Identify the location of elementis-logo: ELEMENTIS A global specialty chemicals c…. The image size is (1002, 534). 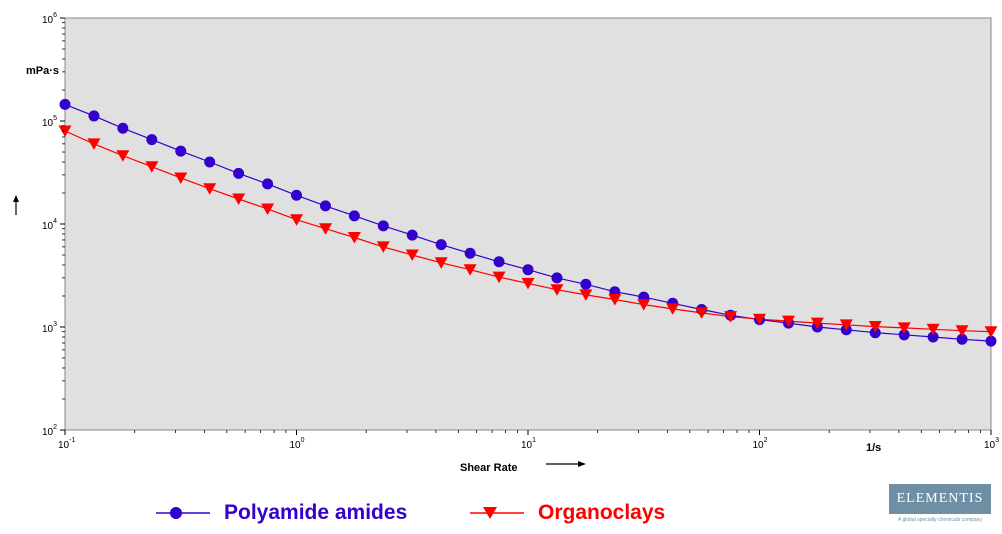
(940, 507).